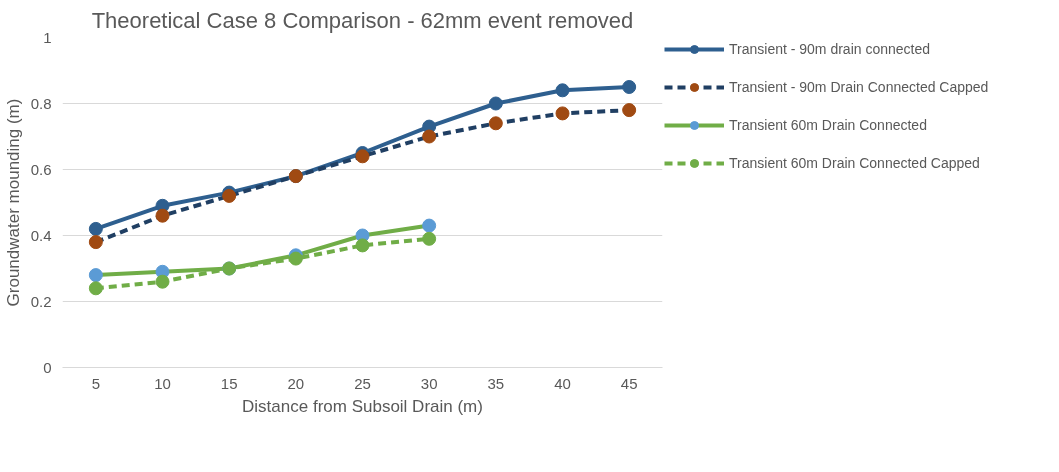 The image size is (1059, 472). Describe the element at coordinates (859, 87) in the screenshot. I see `legend-label: Transient - 90m Drain Connected Capped` at that location.